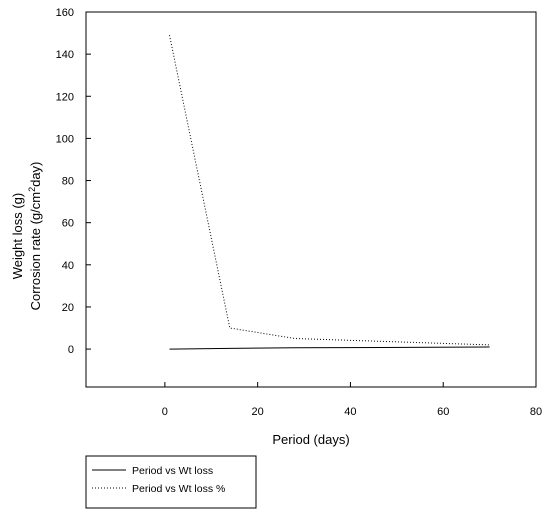  I want to click on y-tick-label: 140, so click(65, 55).